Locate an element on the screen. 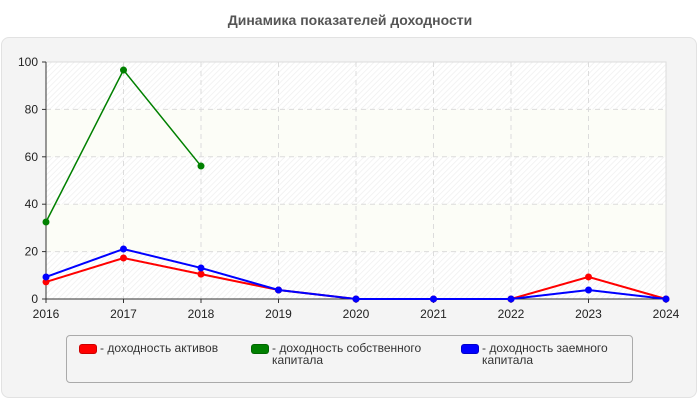 This screenshot has width=700, height=400. legend-label: - доходность активов is located at coordinates (159, 348).